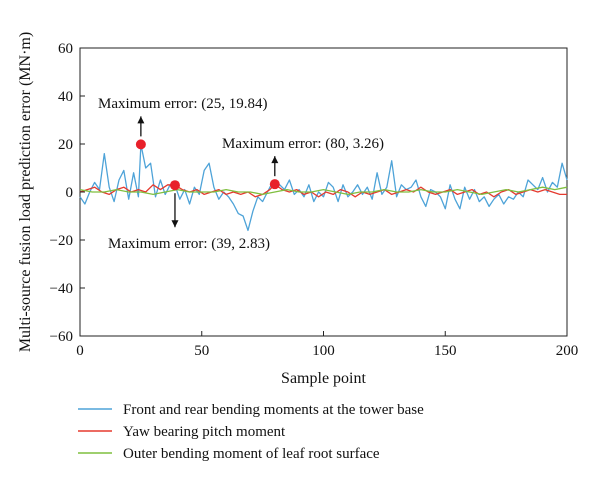  I want to click on x-tick-label: 150, so click(445, 351).